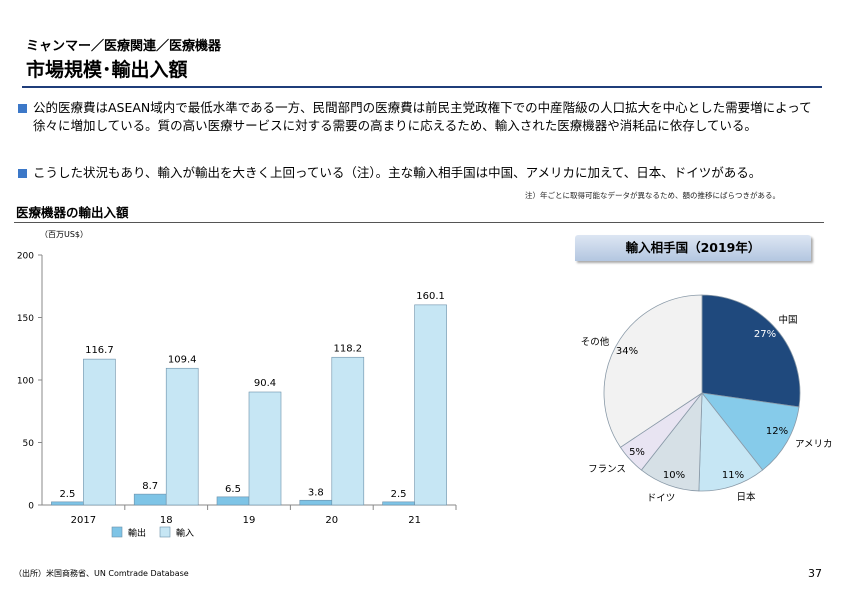  I want to click on page-title: 市場規模･輸出入額, so click(107, 70).